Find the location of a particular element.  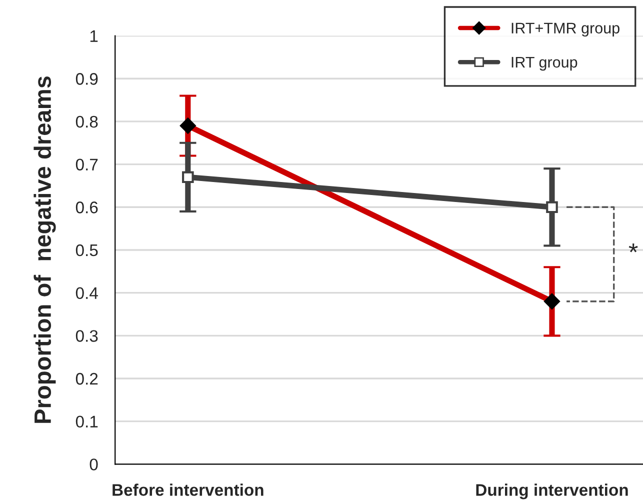

annotation: * is located at coordinates (633, 248).